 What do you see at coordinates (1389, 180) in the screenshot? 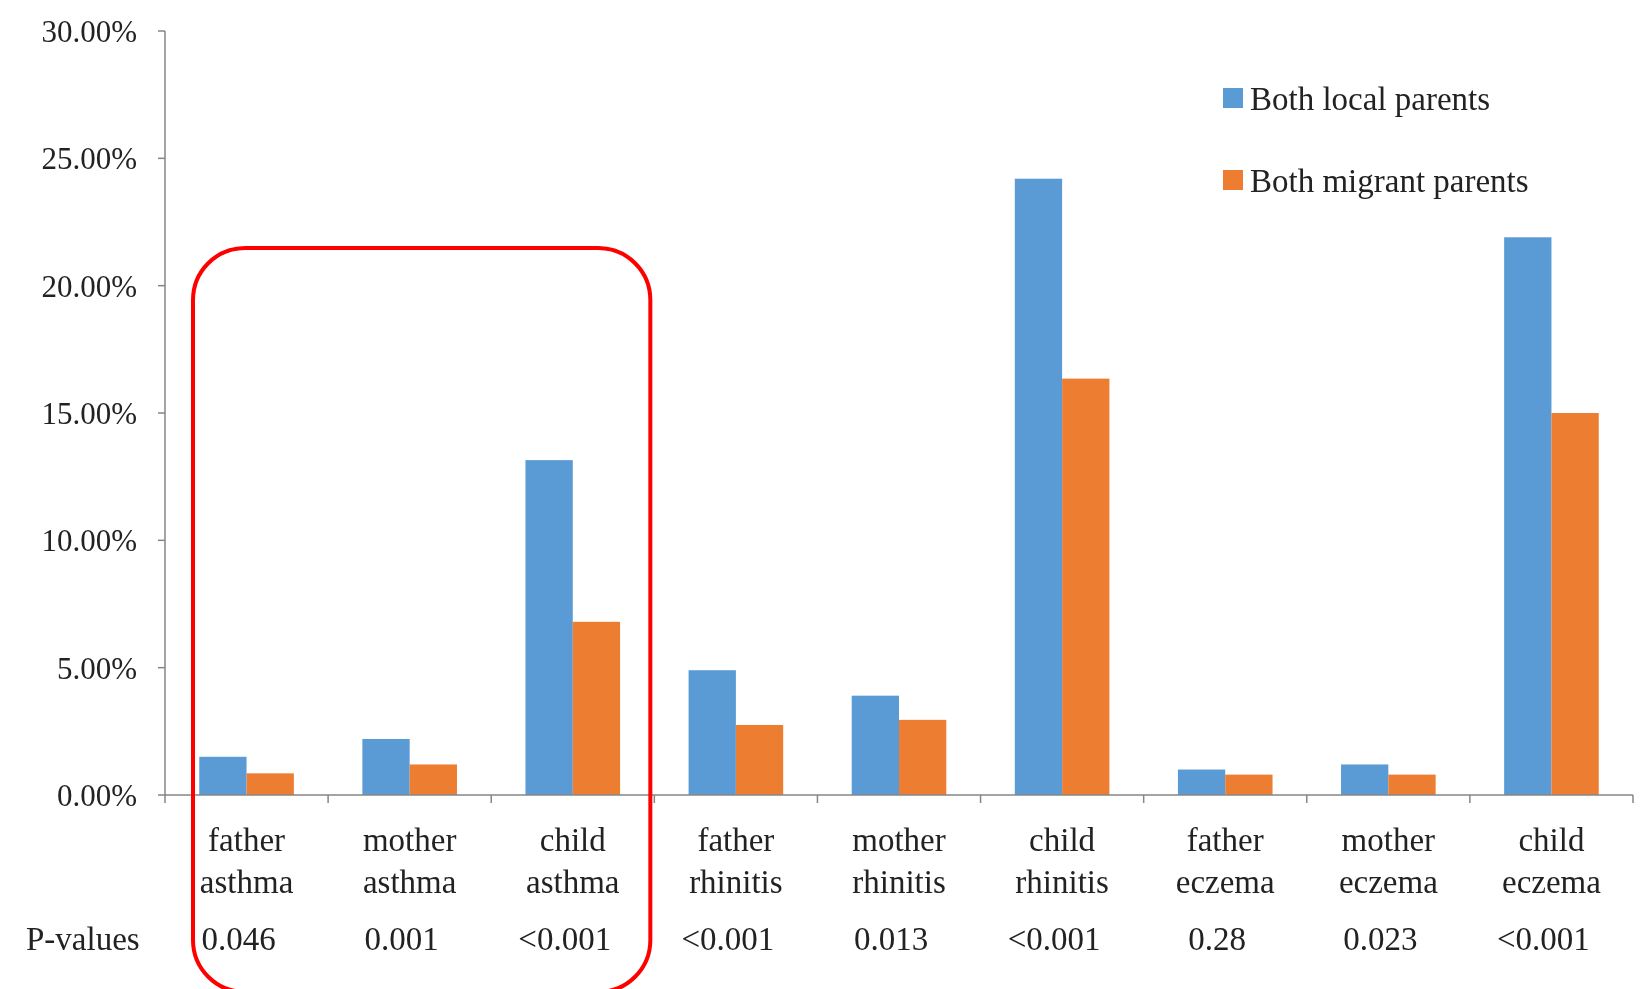
I see `legend-label: Both migrant parents` at bounding box center [1389, 180].